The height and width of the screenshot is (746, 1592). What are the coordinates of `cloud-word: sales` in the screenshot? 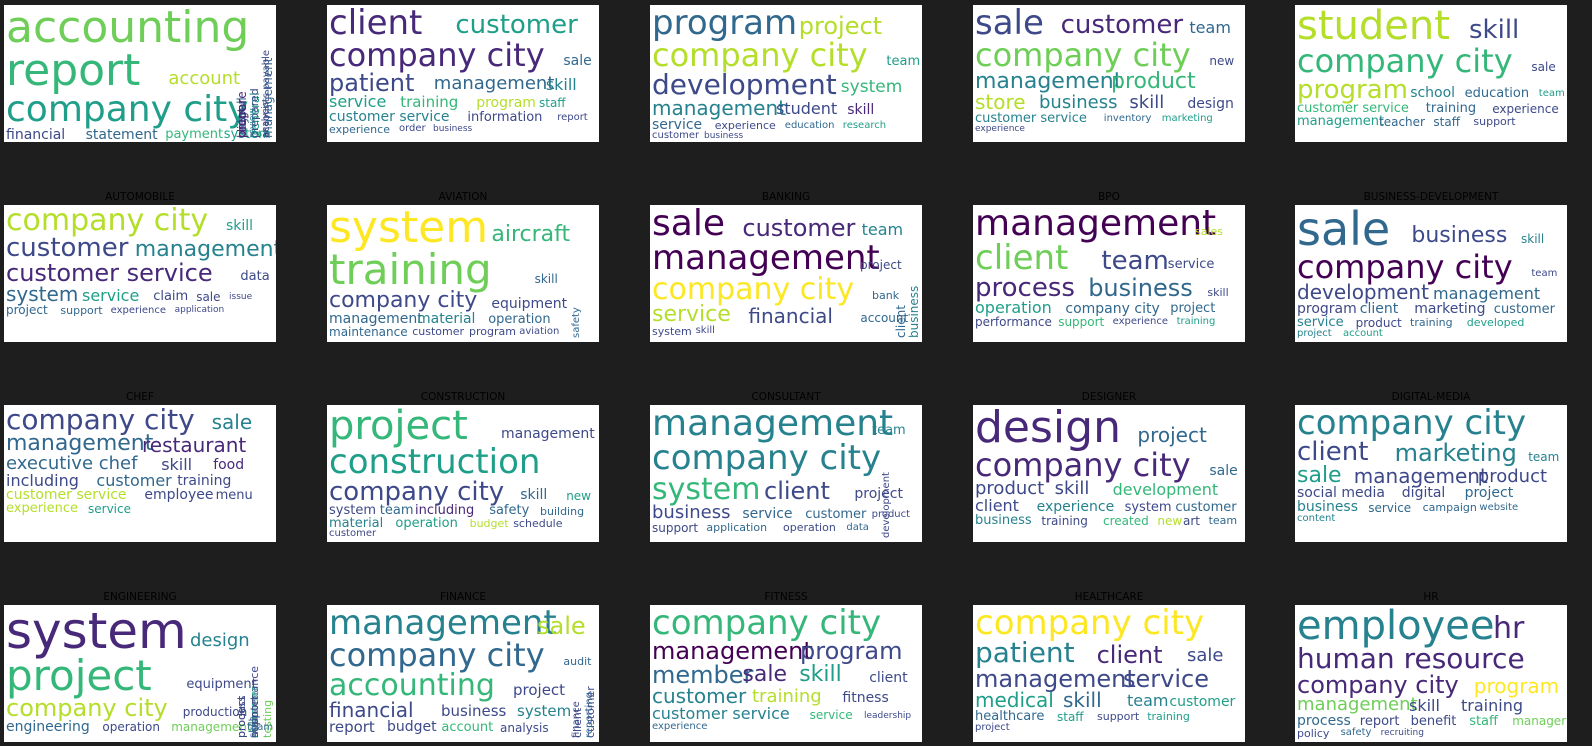 It's located at (1209, 231).